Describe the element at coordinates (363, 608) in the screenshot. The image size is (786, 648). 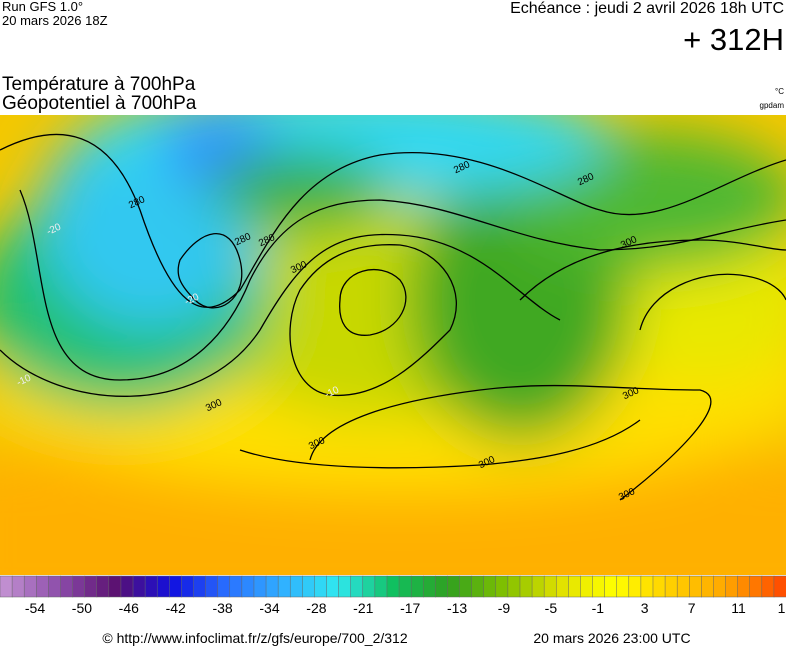
I see `colorbar-label: -21` at that location.